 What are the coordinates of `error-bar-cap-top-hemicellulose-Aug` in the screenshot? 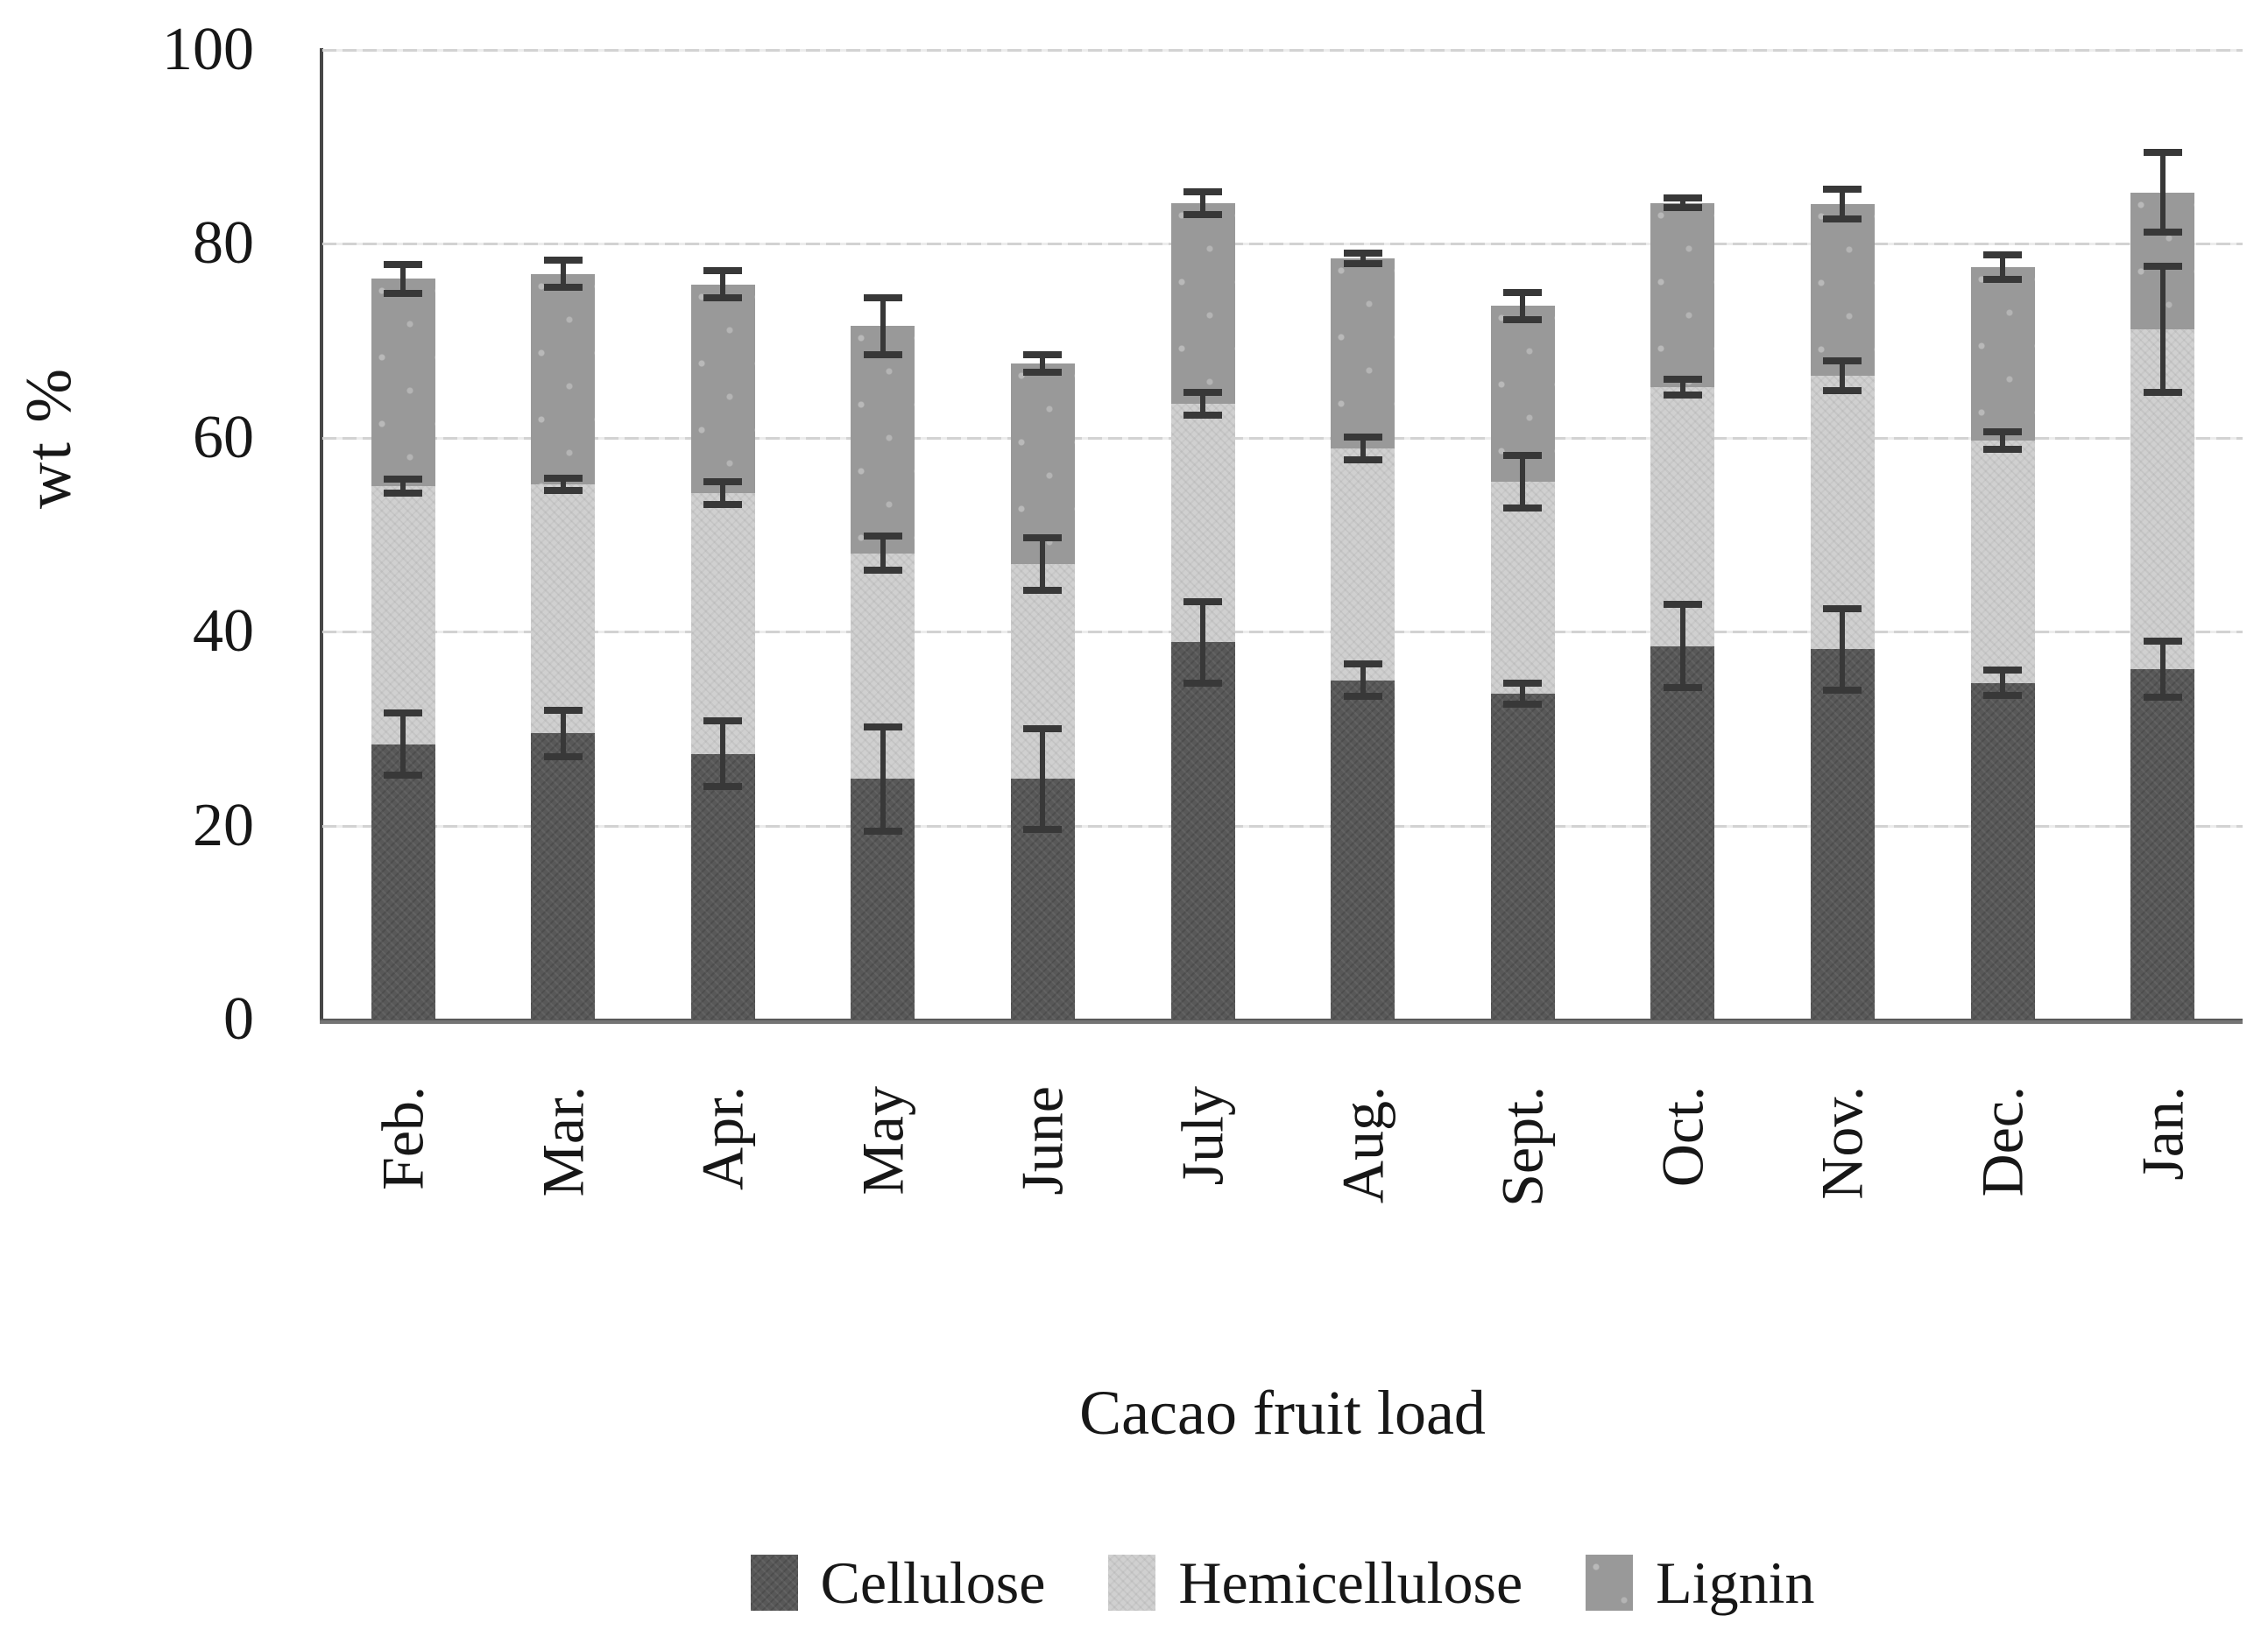 It's located at (1362, 437).